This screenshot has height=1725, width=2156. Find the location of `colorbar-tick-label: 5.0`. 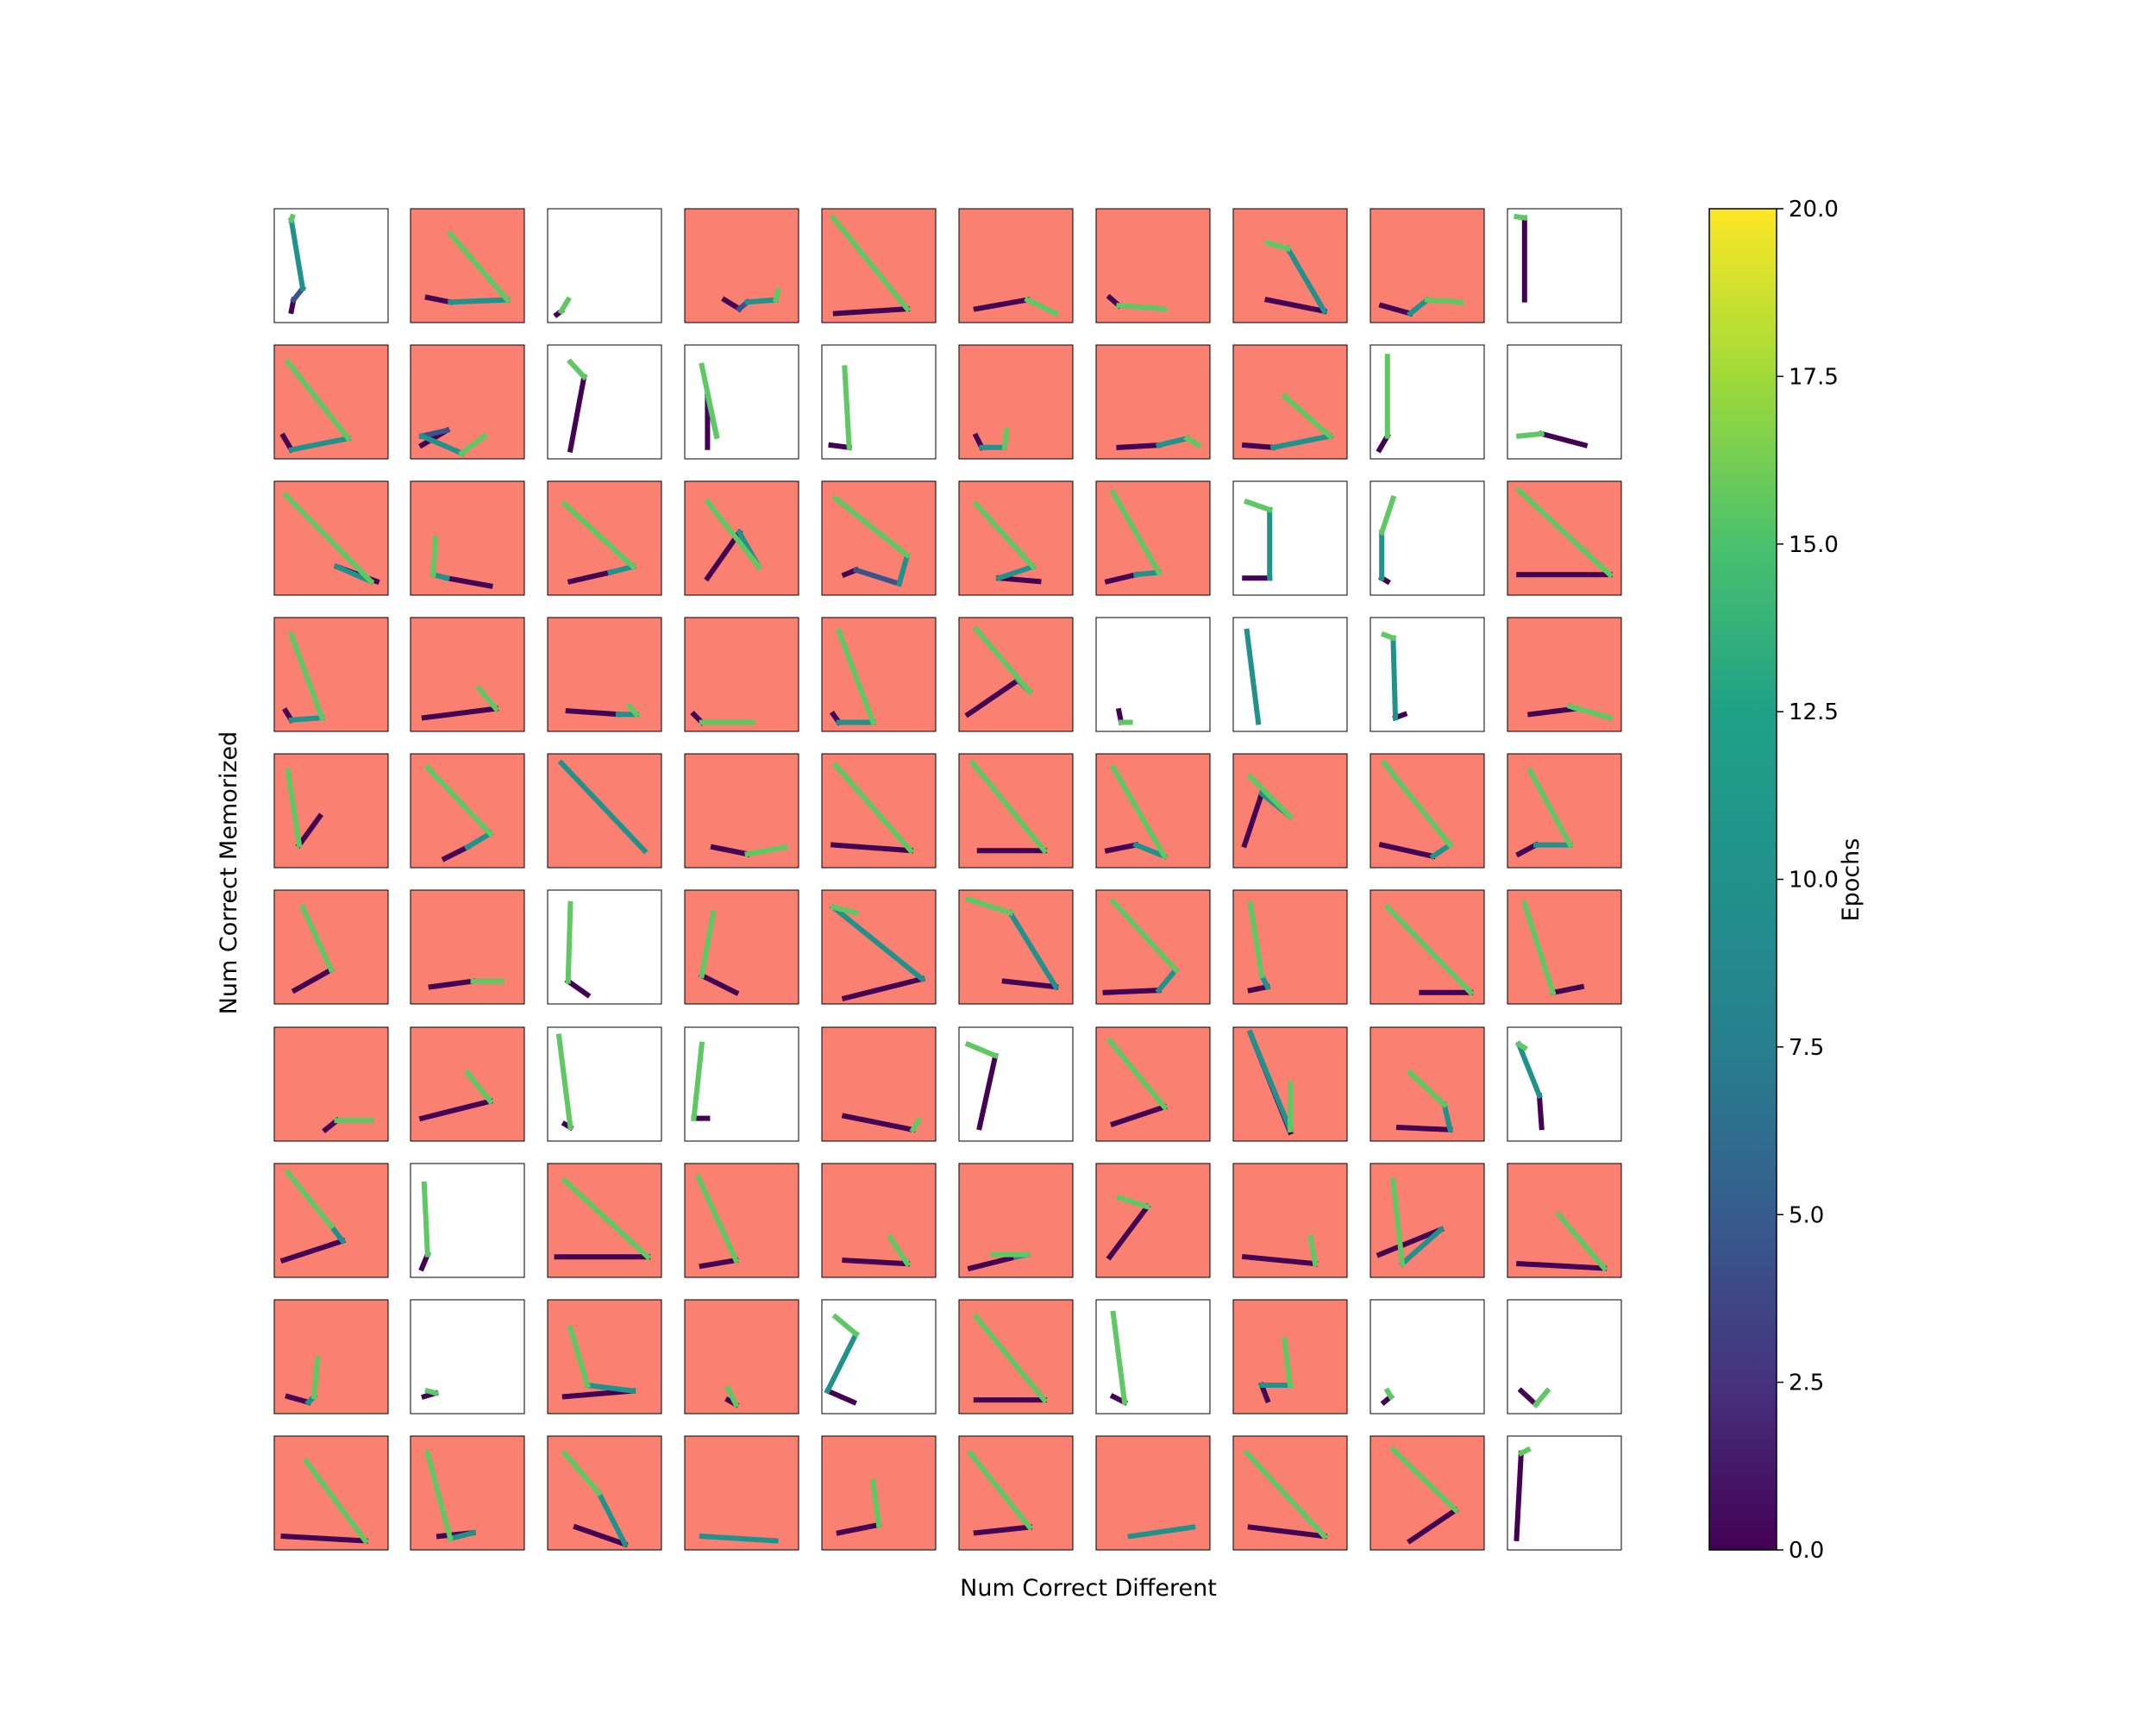

colorbar-tick-label: 5.0 is located at coordinates (1807, 1215).